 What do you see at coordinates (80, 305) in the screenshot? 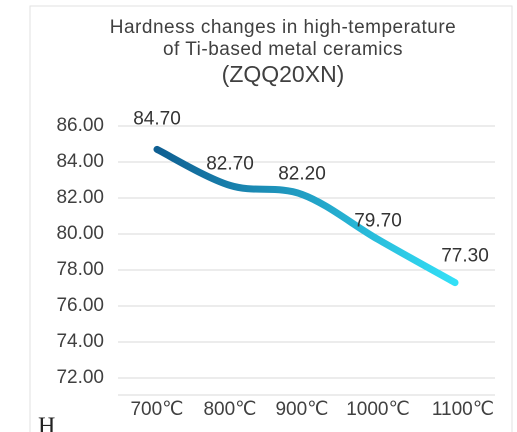
I see `y-tick-label: 76.00` at bounding box center [80, 305].